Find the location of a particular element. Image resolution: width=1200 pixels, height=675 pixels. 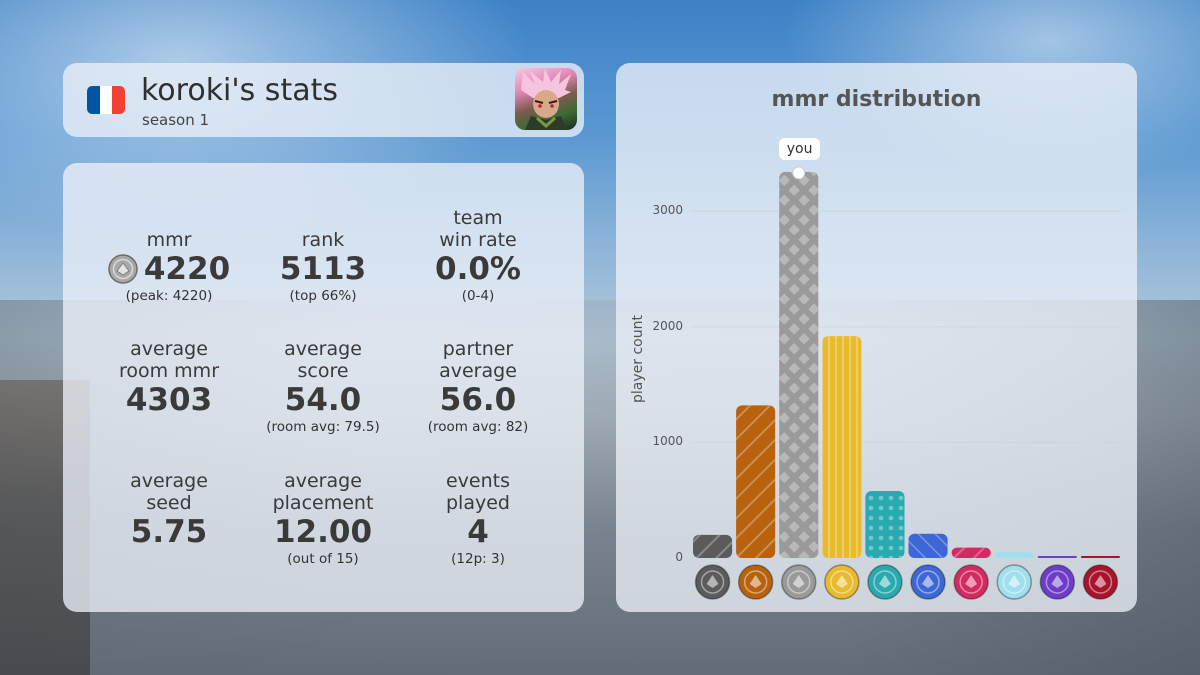

bar-sapphire is located at coordinates (928, 545).